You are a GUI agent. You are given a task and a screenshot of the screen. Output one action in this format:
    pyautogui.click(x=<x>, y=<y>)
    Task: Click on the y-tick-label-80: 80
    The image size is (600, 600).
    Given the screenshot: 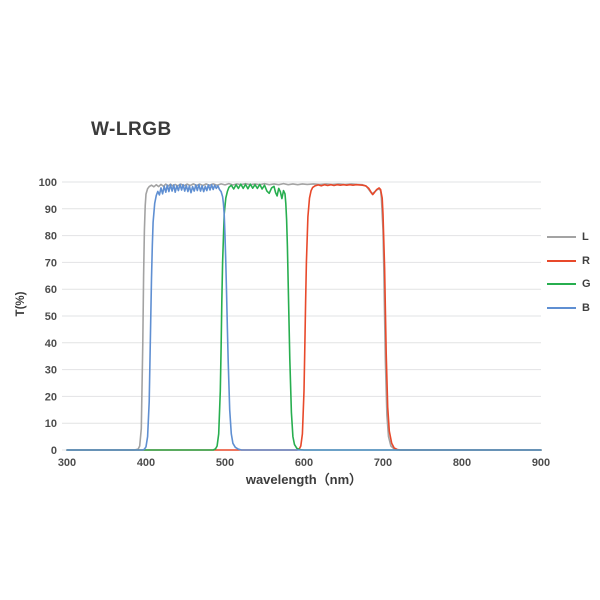 What is the action you would take?
    pyautogui.click(x=51, y=237)
    